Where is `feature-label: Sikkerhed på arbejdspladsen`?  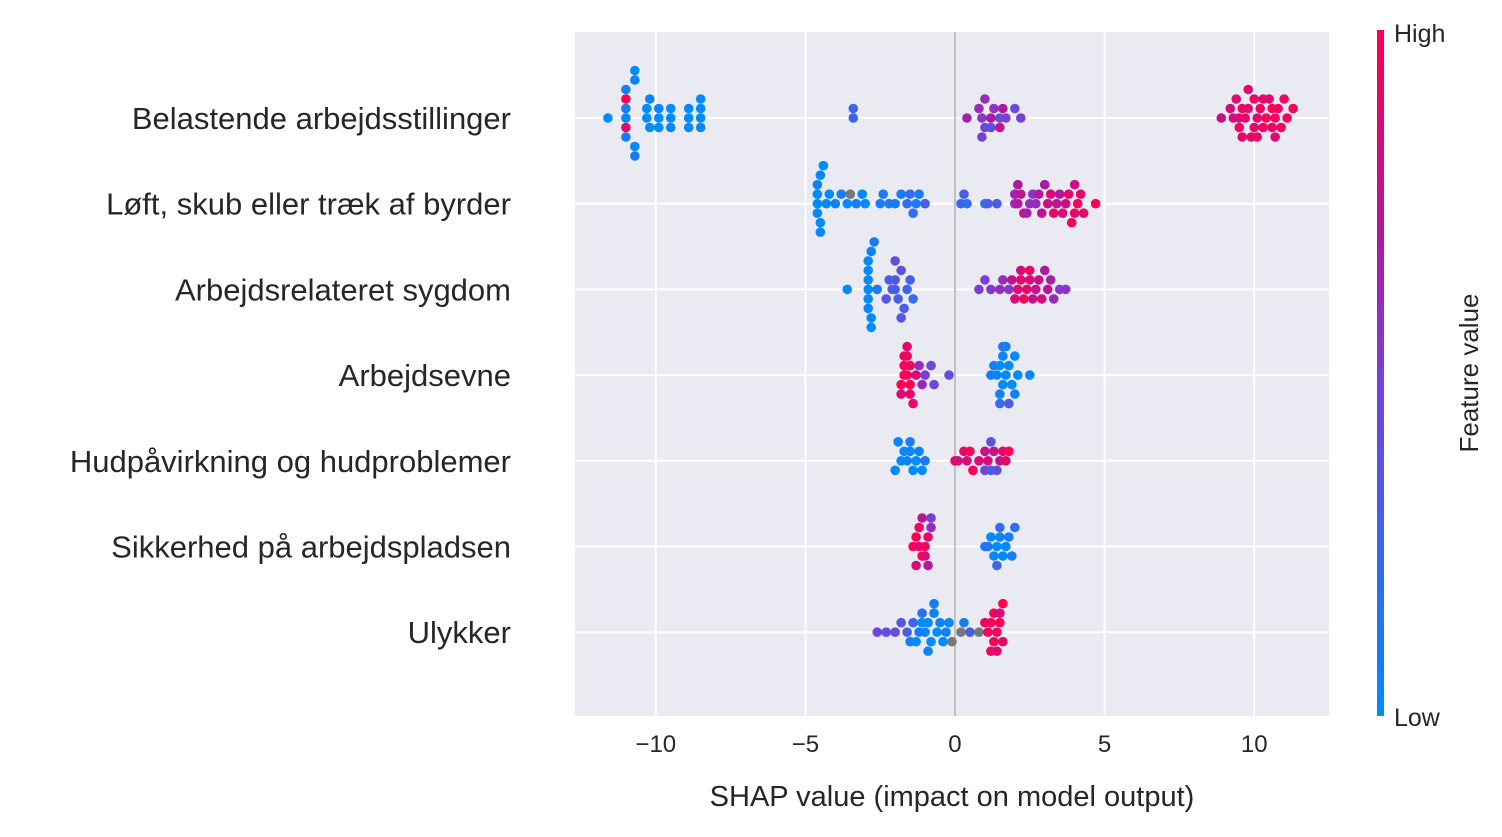 feature-label: Sikkerhed på arbejdspladsen is located at coordinates (311, 547).